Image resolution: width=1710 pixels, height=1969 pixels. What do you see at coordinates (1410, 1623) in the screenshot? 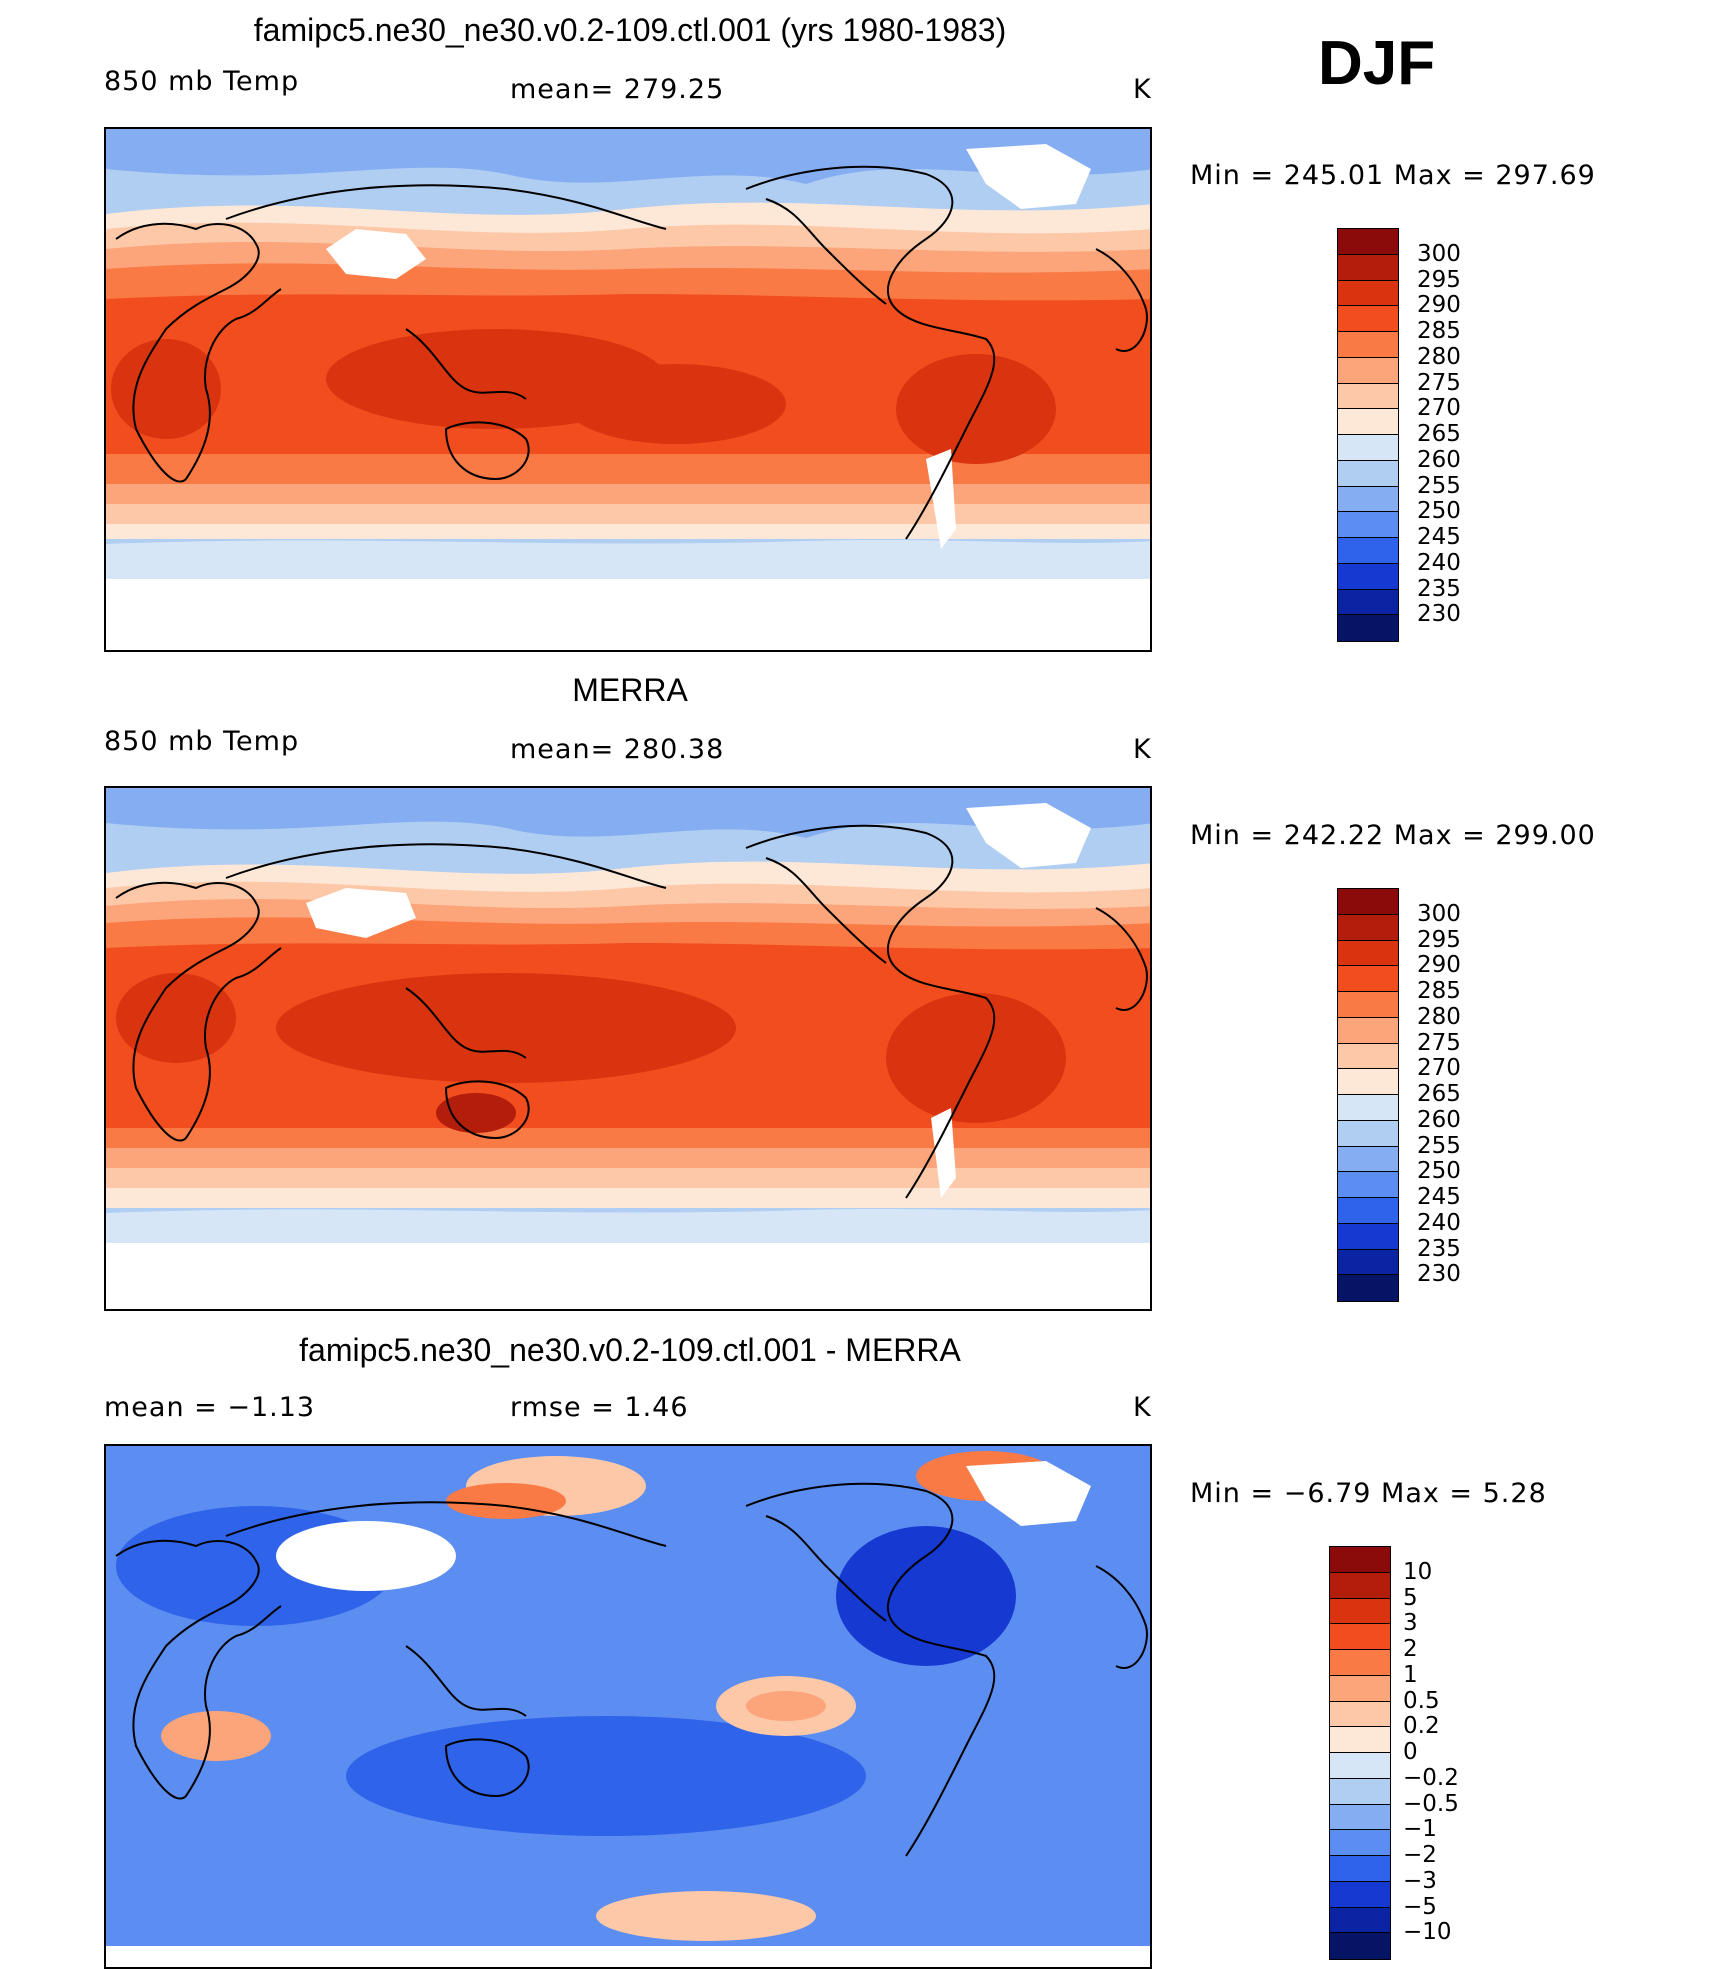
I see `colorbar-tick-label: 3` at bounding box center [1410, 1623].